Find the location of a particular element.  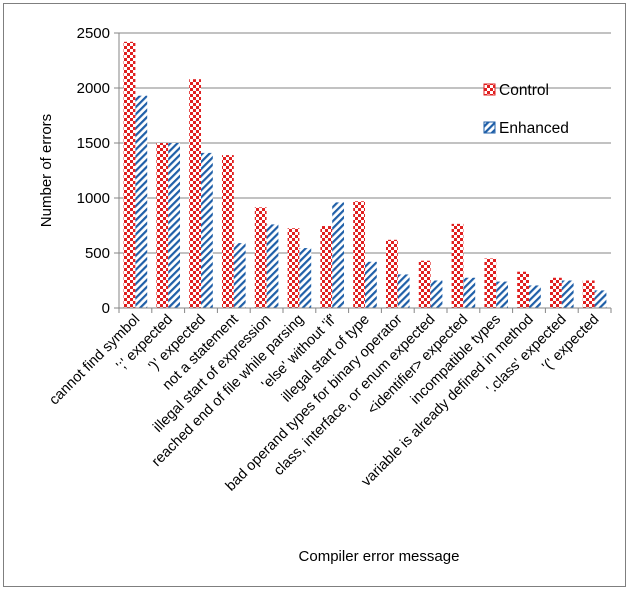

y-tick-label: 1000 is located at coordinates (93, 198).